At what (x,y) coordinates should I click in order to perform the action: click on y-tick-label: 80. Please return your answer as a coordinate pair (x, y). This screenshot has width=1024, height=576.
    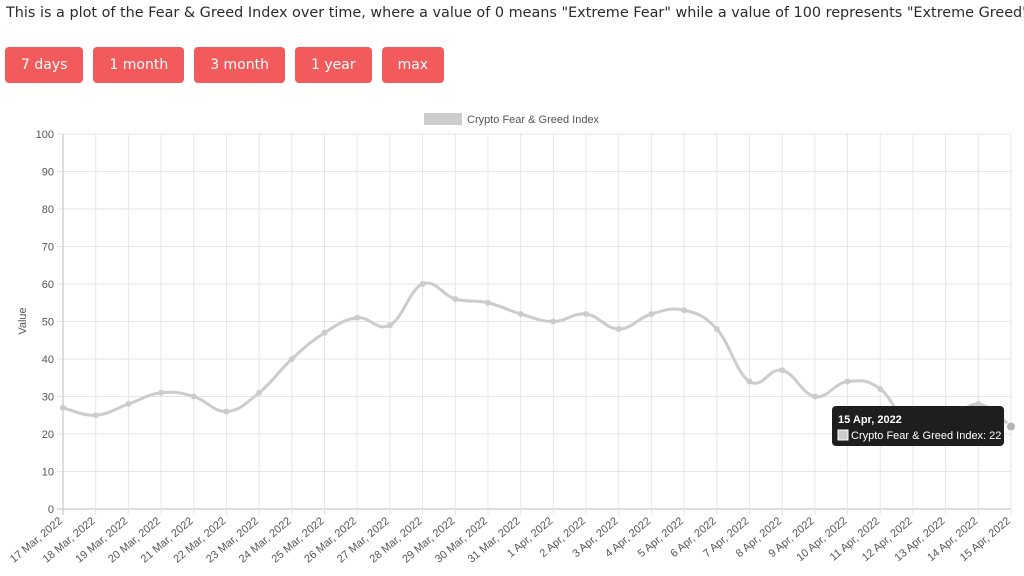
    Looking at the image, I should click on (48, 210).